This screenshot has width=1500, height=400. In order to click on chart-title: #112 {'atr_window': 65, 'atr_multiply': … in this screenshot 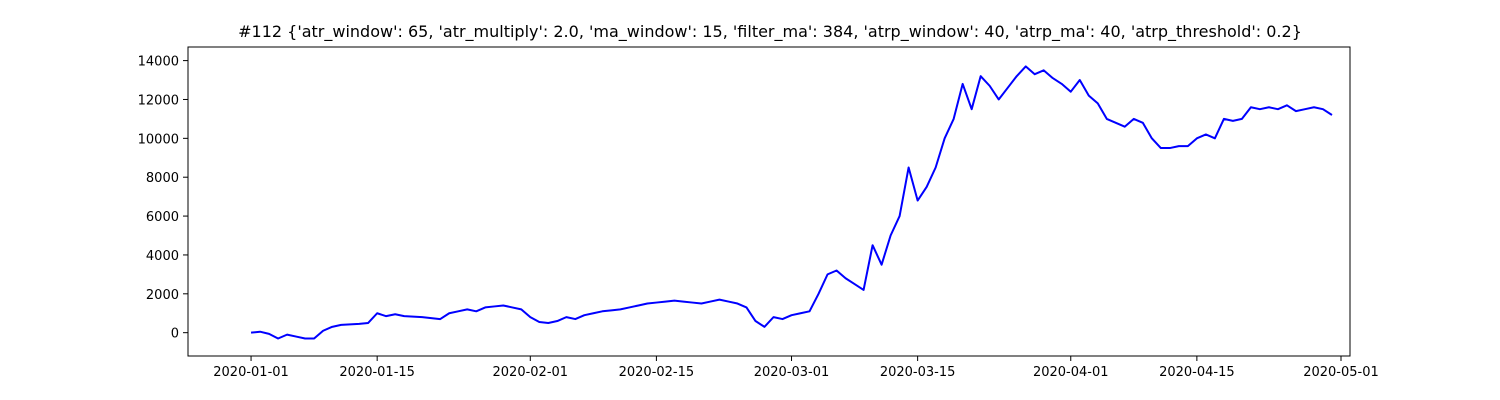, I will do `click(770, 31)`.